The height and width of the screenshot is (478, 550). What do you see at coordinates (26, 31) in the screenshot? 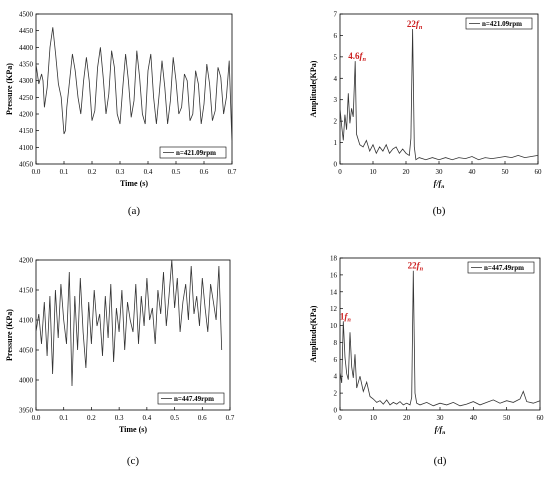
I see `y-tick-label: 4450` at bounding box center [26, 31].